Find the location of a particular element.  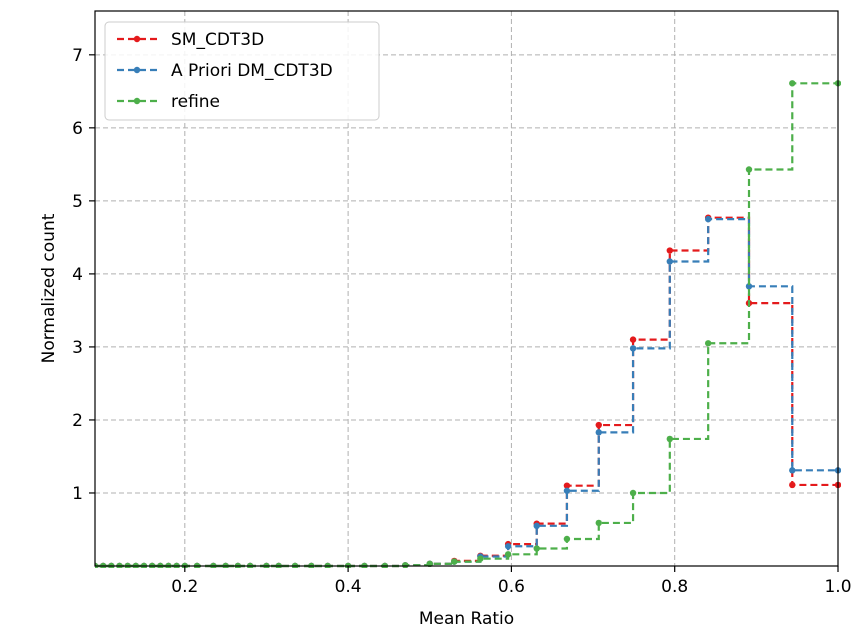

legend-box is located at coordinates (242, 71).